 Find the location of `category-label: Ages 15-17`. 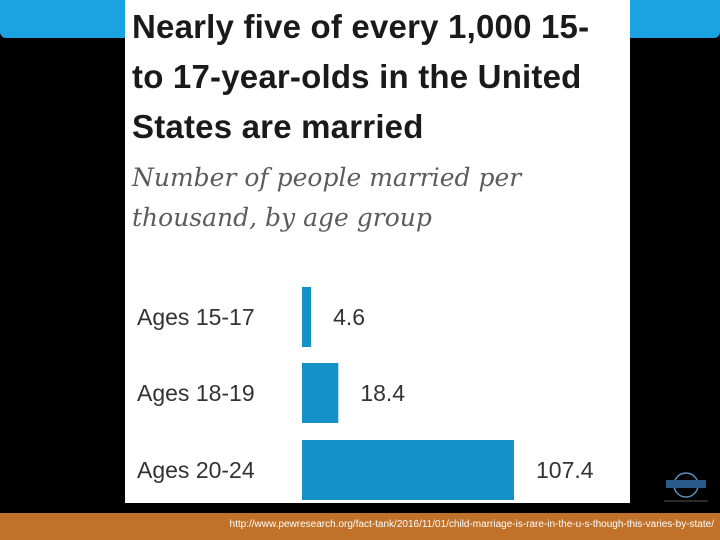

category-label: Ages 15-17 is located at coordinates (196, 317).